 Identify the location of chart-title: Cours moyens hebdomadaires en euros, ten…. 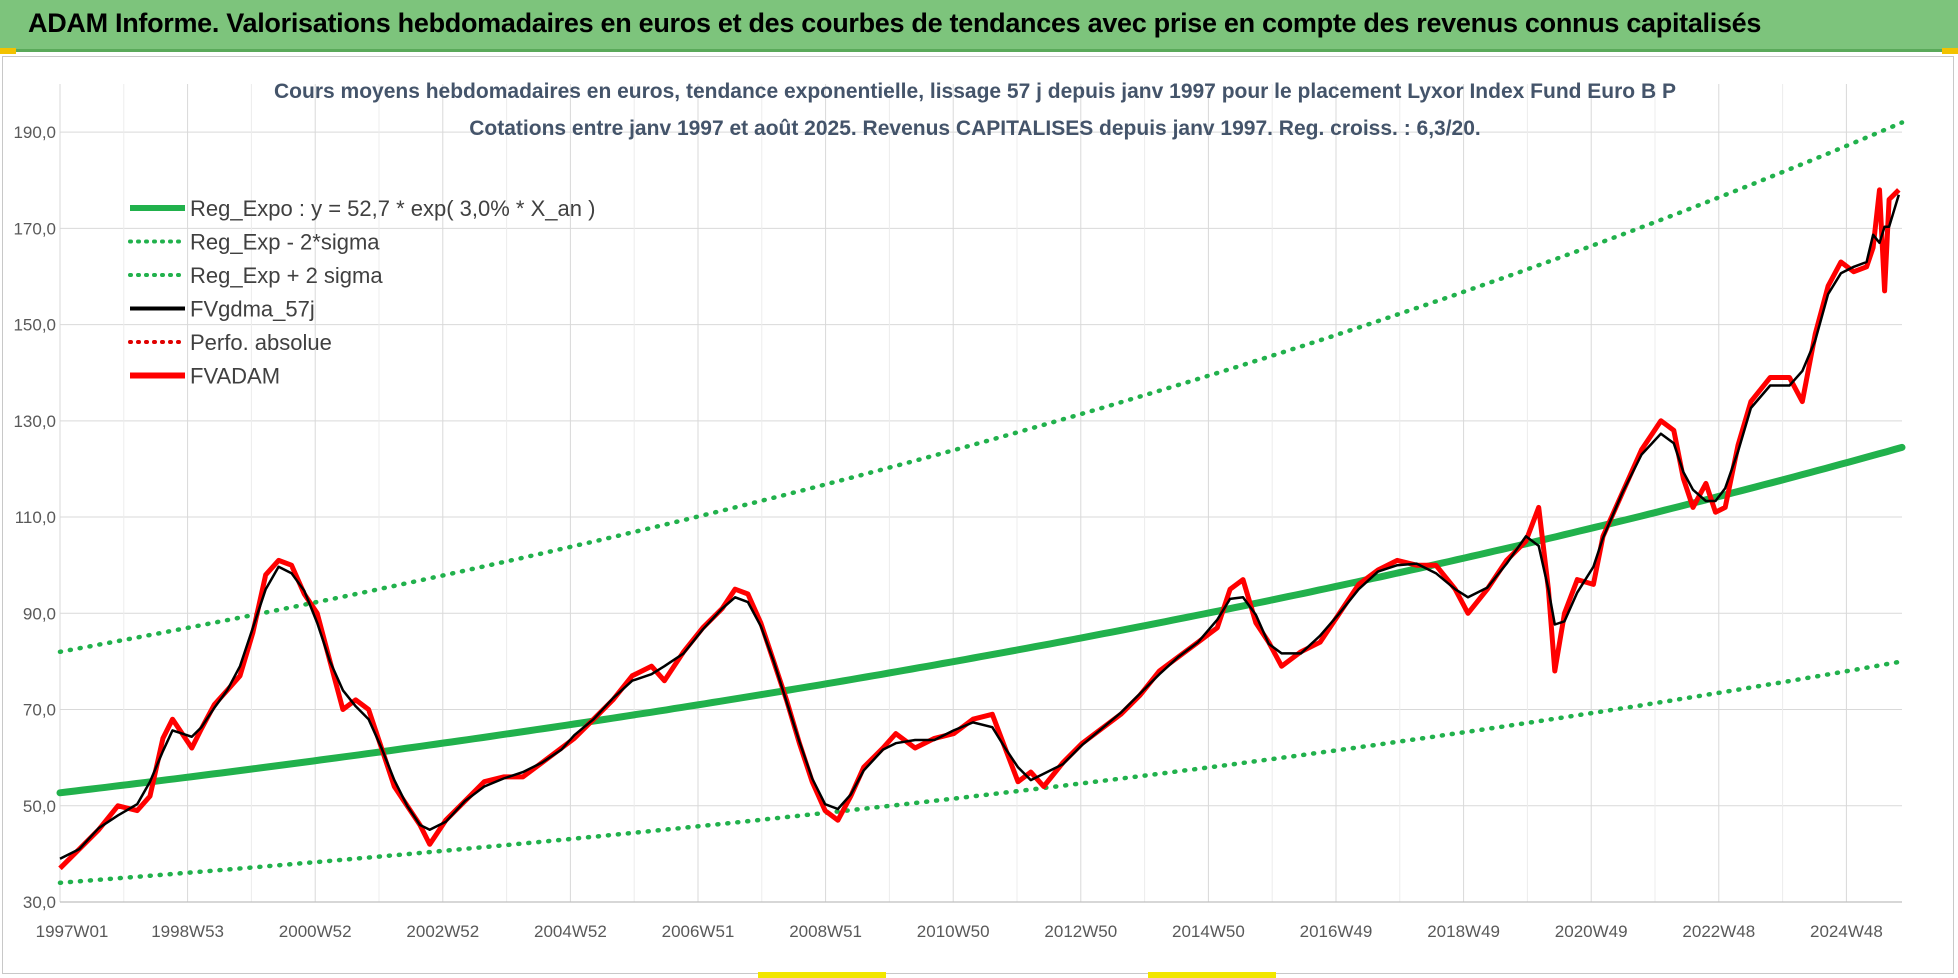
(975, 91).